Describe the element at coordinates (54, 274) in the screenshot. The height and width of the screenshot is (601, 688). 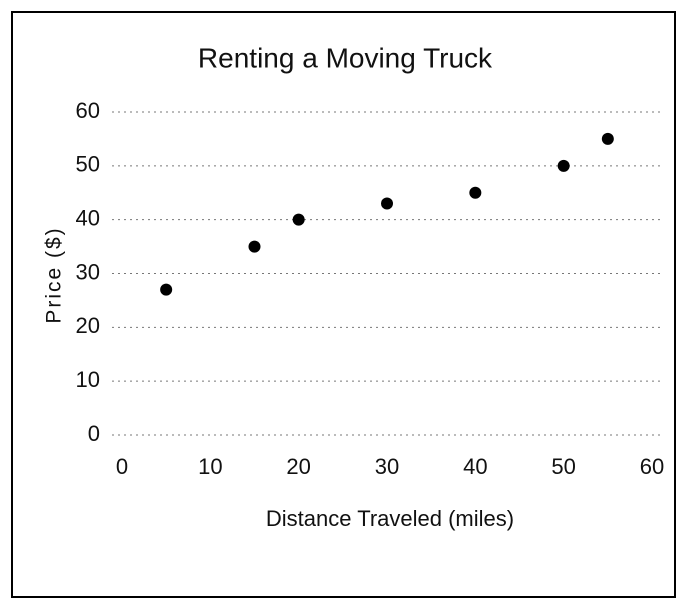
I see `y-axis-label: Price ($)` at that location.